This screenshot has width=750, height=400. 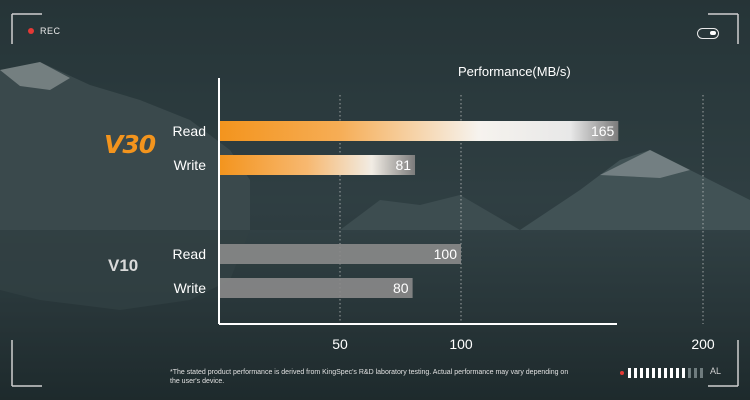 What do you see at coordinates (622, 373) in the screenshot?
I see `meter-dot-icon` at bounding box center [622, 373].